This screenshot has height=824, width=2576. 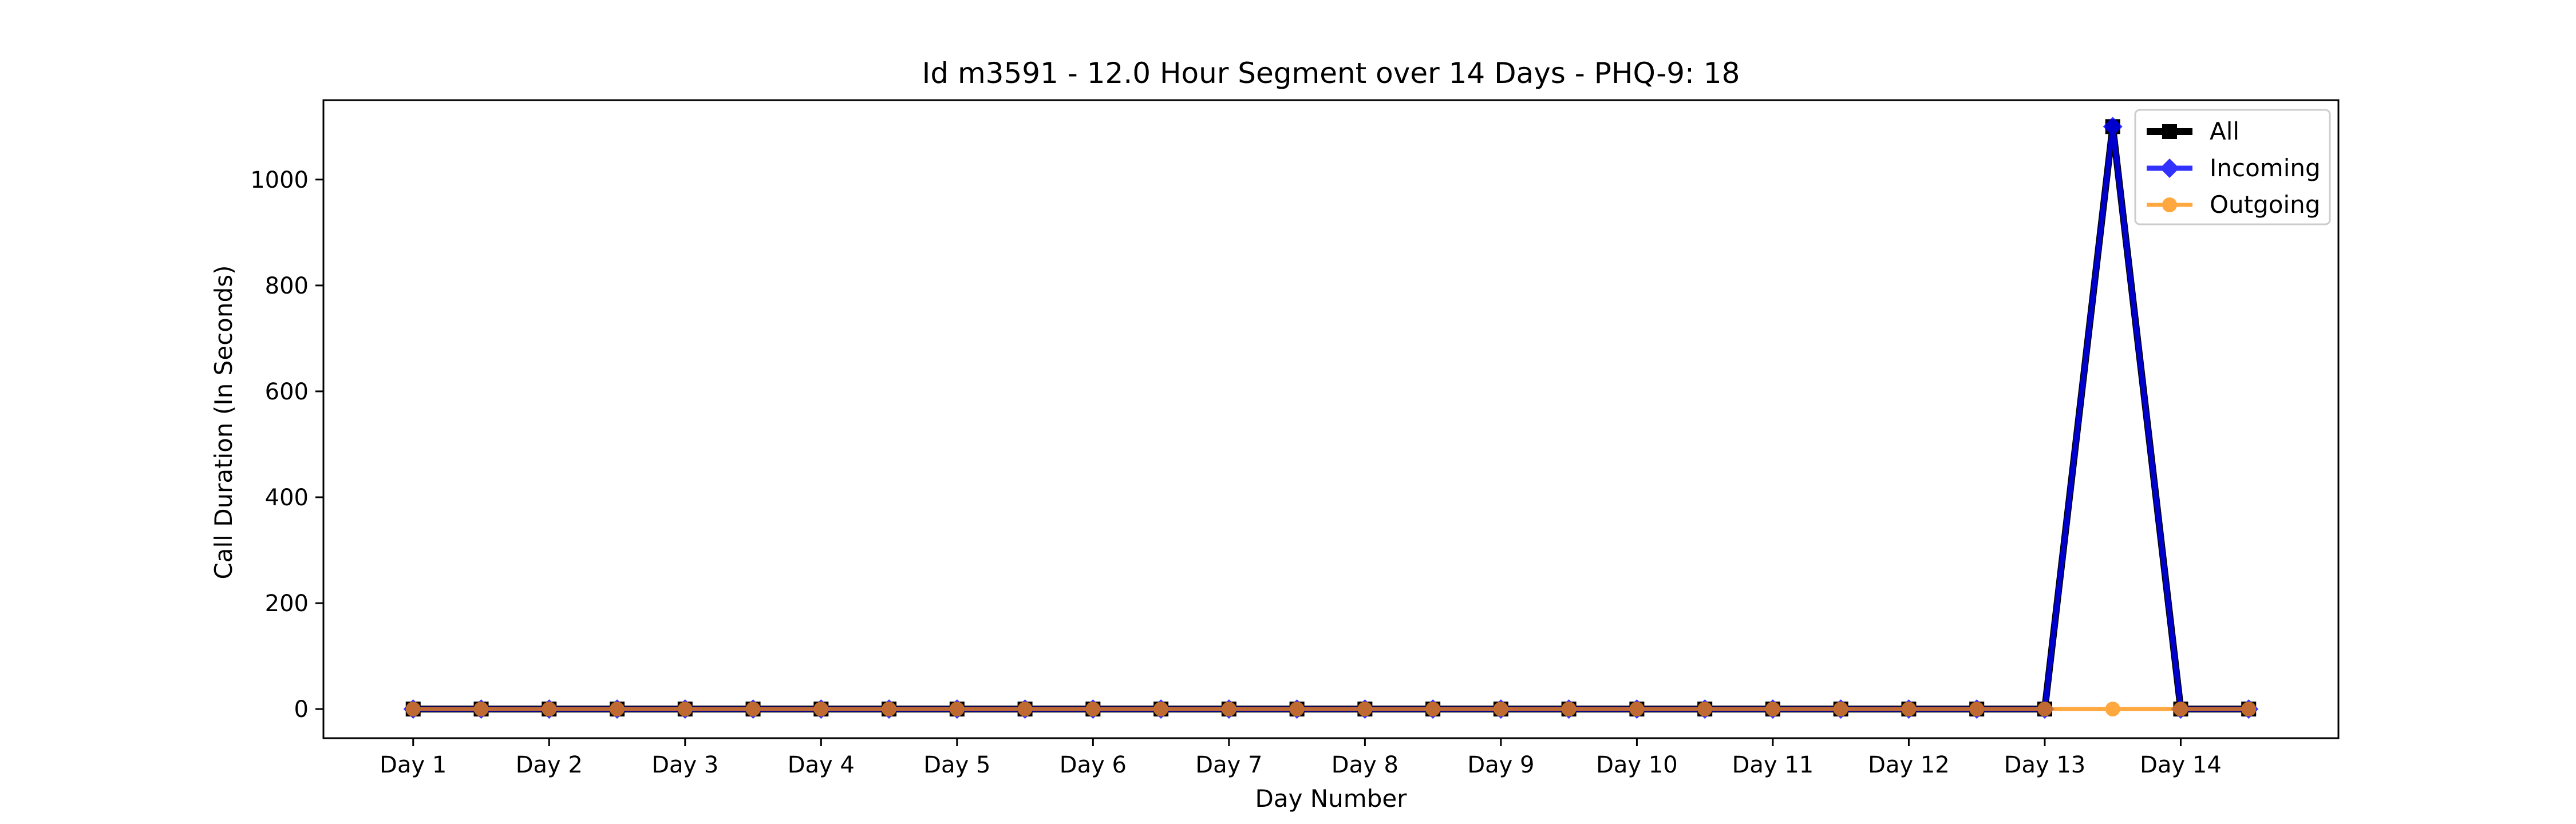 I want to click on x-tick-label: Day 5, so click(x=956, y=765).